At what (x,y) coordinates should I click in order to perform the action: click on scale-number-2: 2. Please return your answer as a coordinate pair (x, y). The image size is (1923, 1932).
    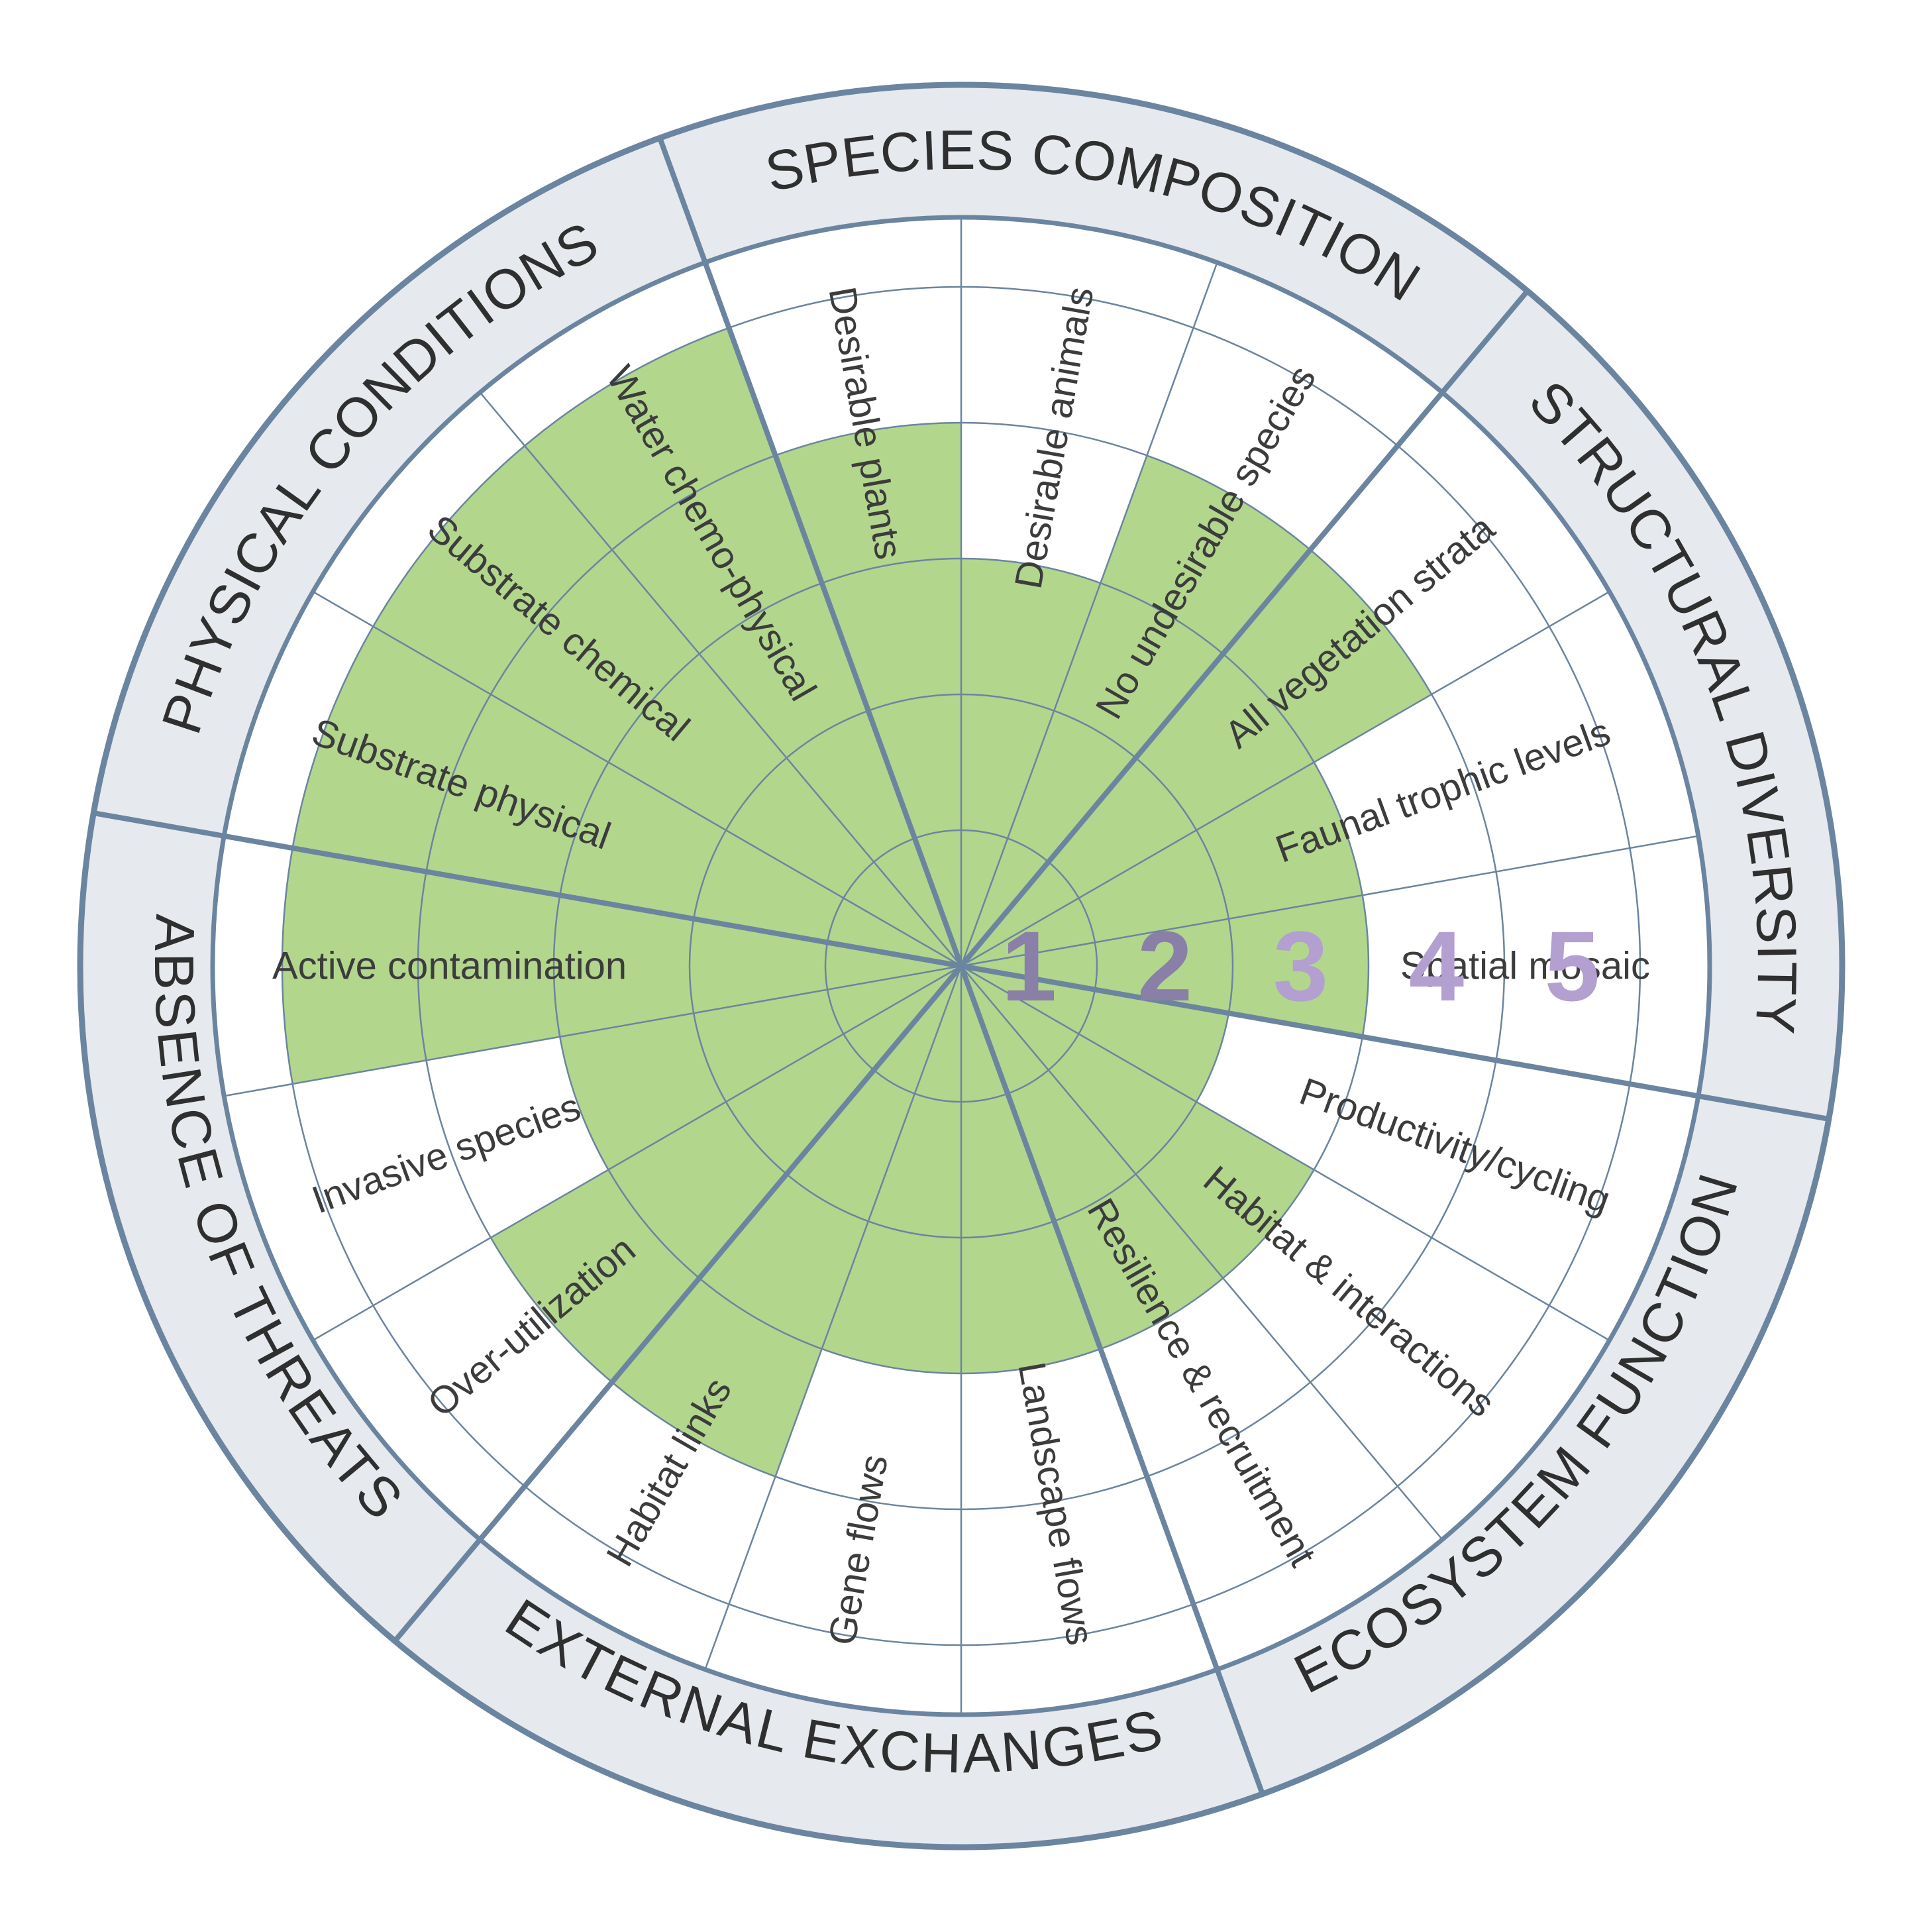
    Looking at the image, I should click on (1165, 966).